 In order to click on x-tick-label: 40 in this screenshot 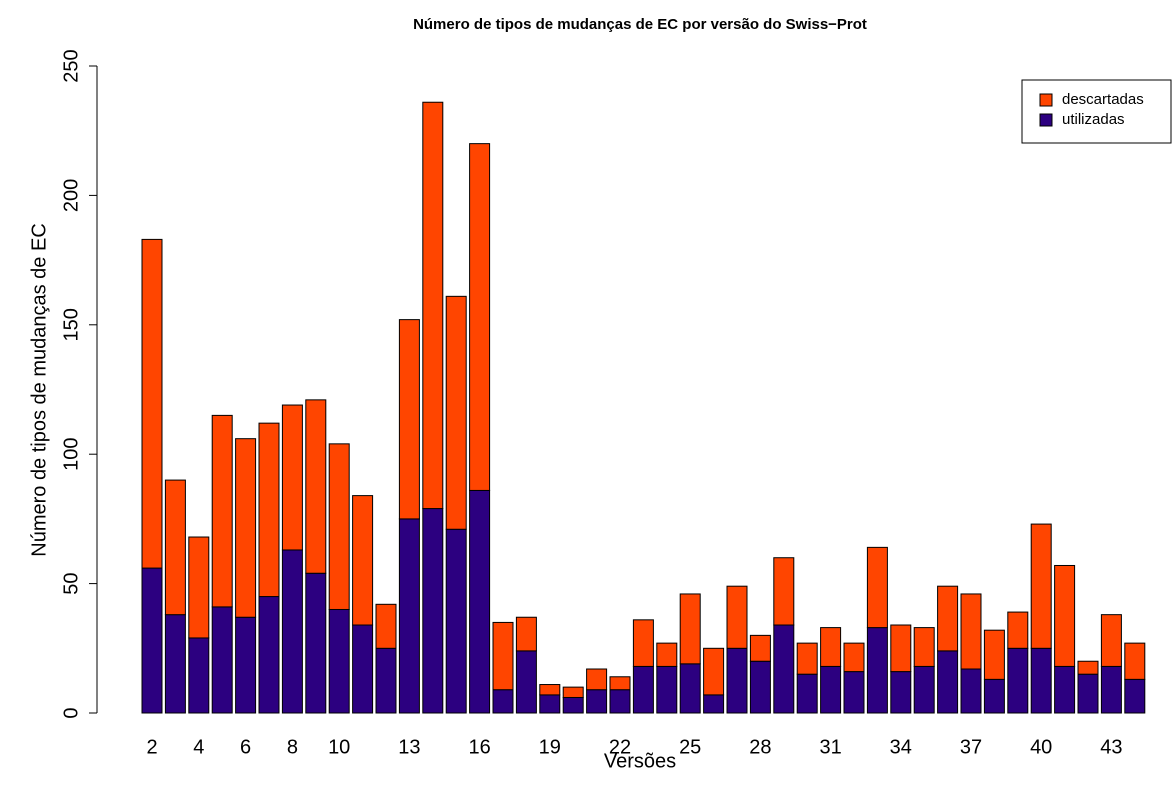, I will do `click(1041, 747)`.